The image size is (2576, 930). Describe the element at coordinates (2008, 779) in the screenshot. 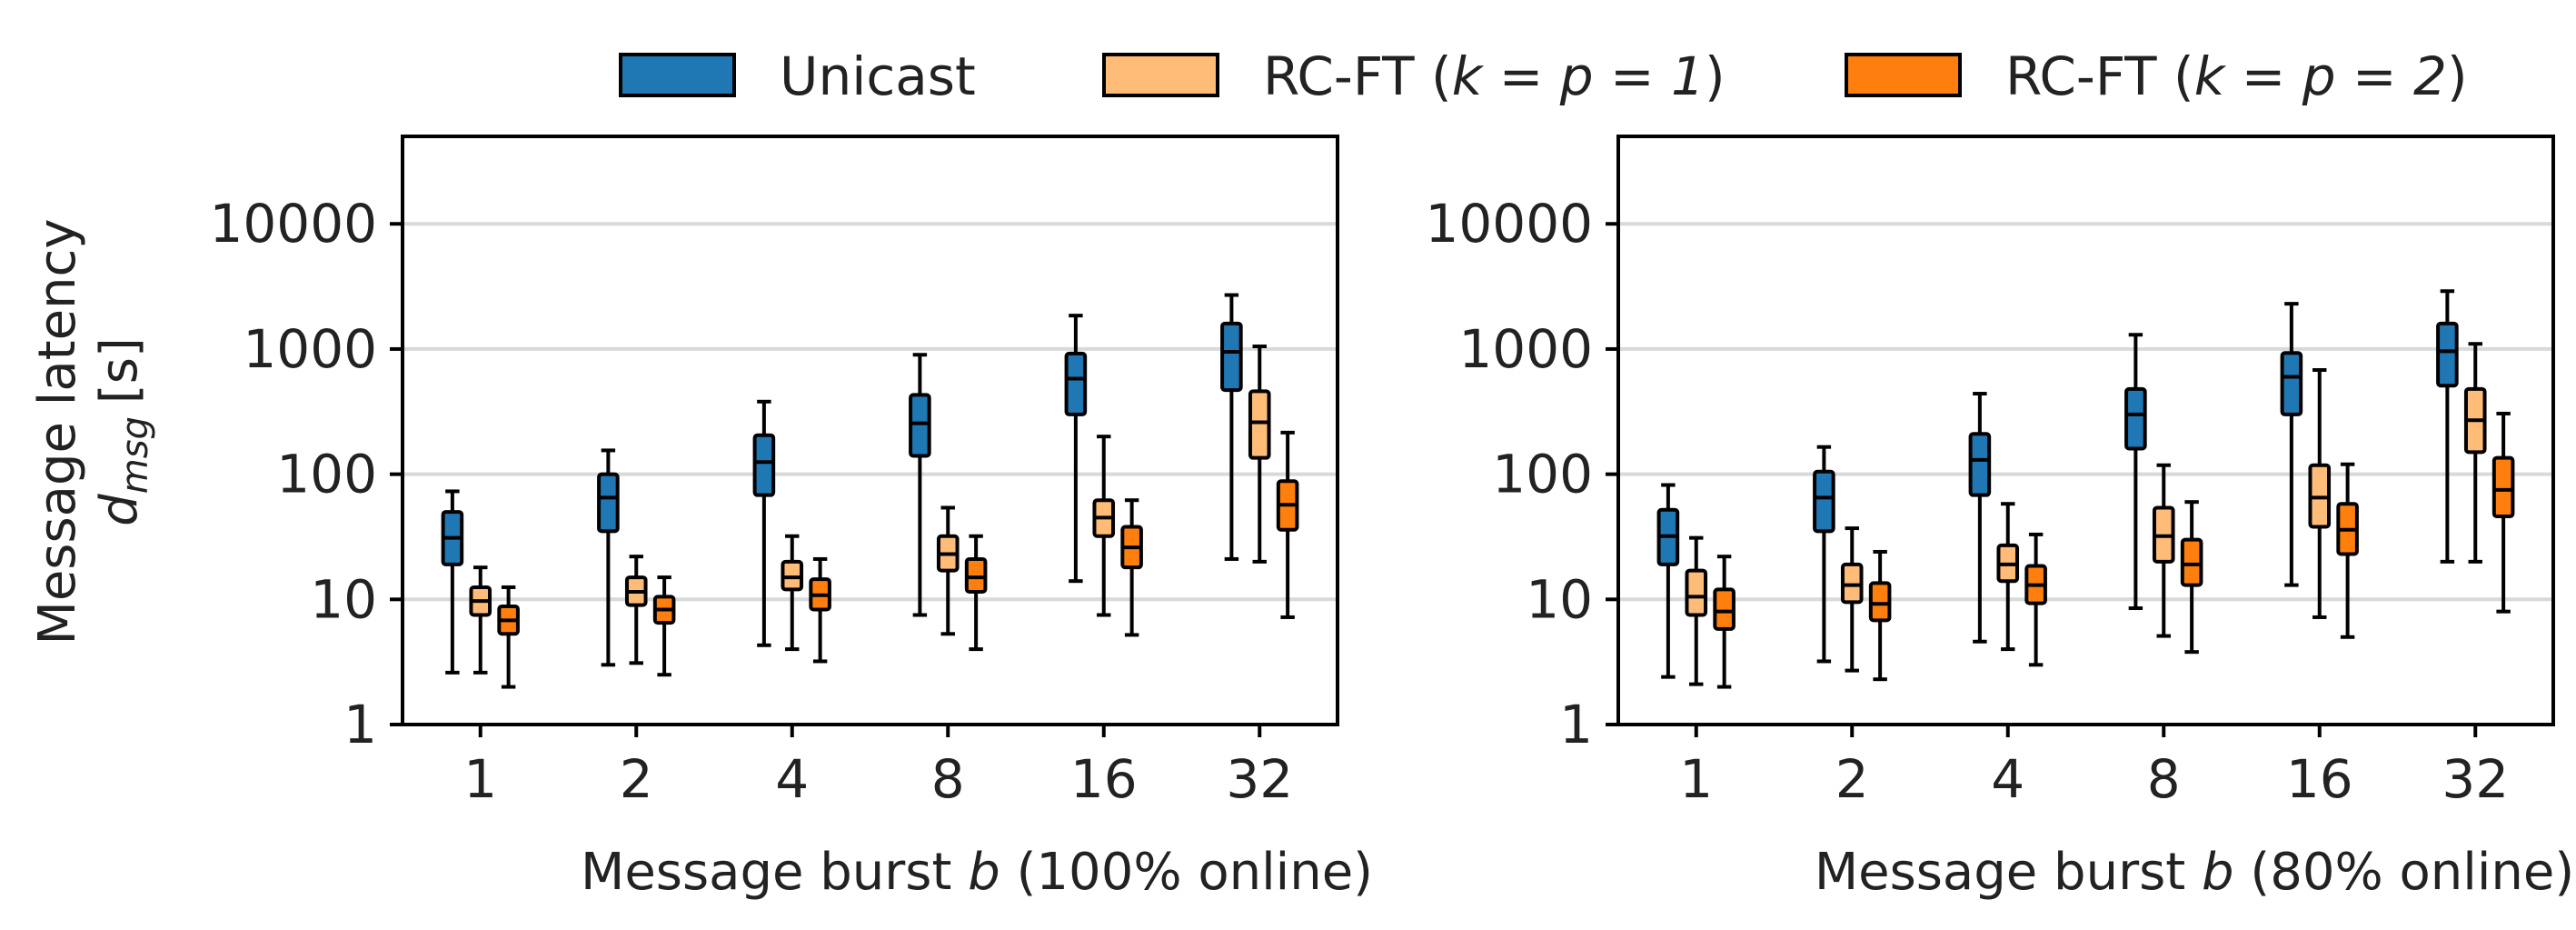

I see `x-tick-label: 4` at that location.